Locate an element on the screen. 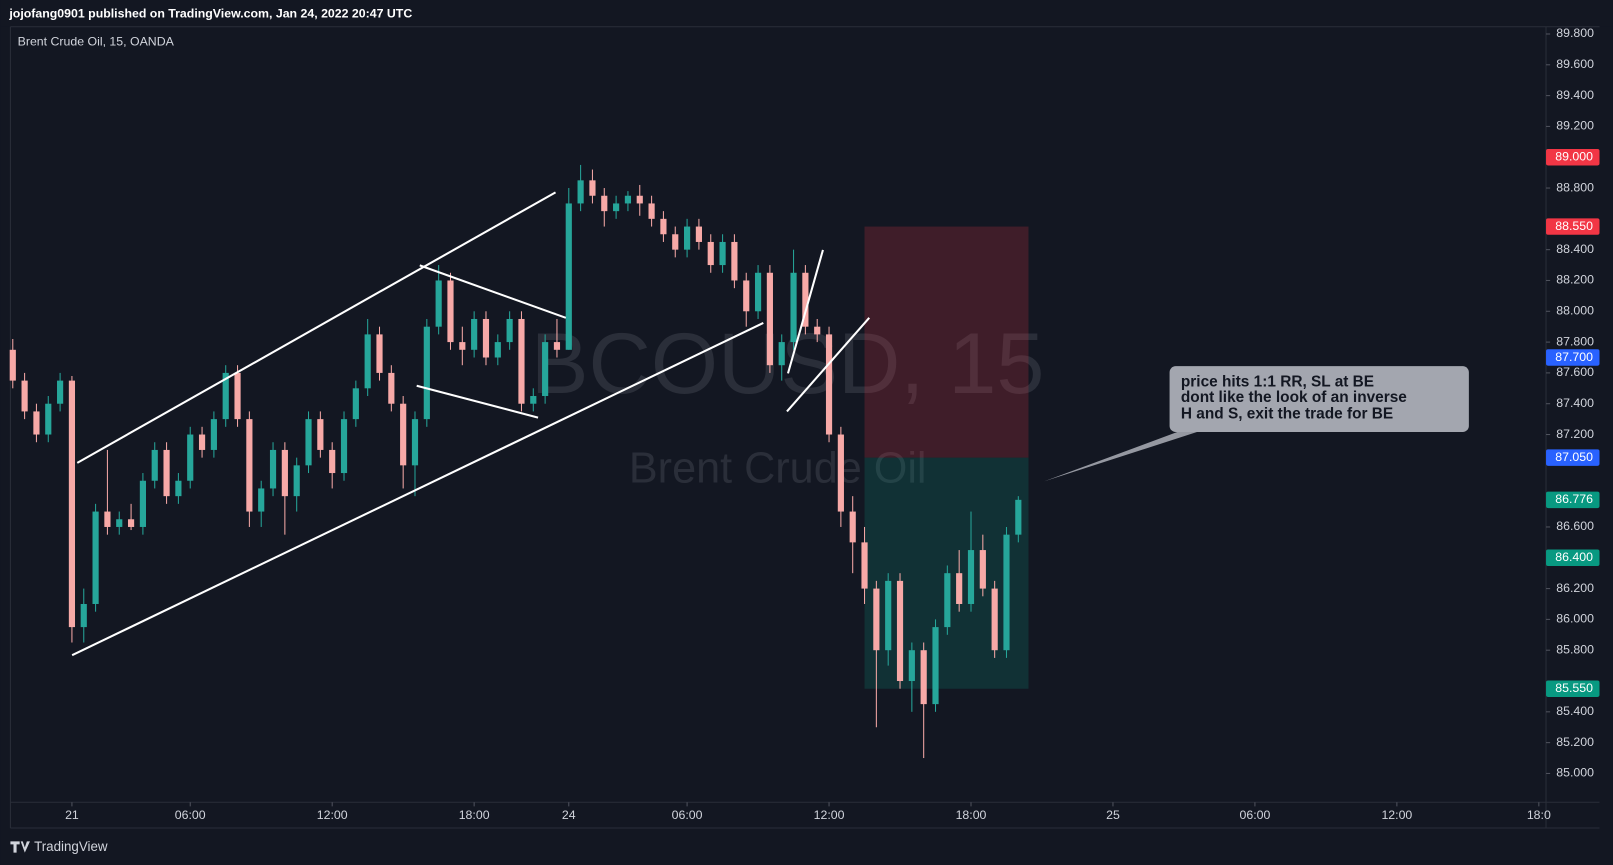 The width and height of the screenshot is (1613, 865). y-tick-label: 86.600 is located at coordinates (1575, 526).